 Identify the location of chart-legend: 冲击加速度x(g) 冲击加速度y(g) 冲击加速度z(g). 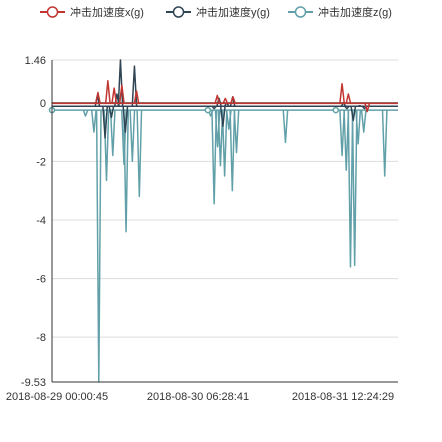
(216, 12).